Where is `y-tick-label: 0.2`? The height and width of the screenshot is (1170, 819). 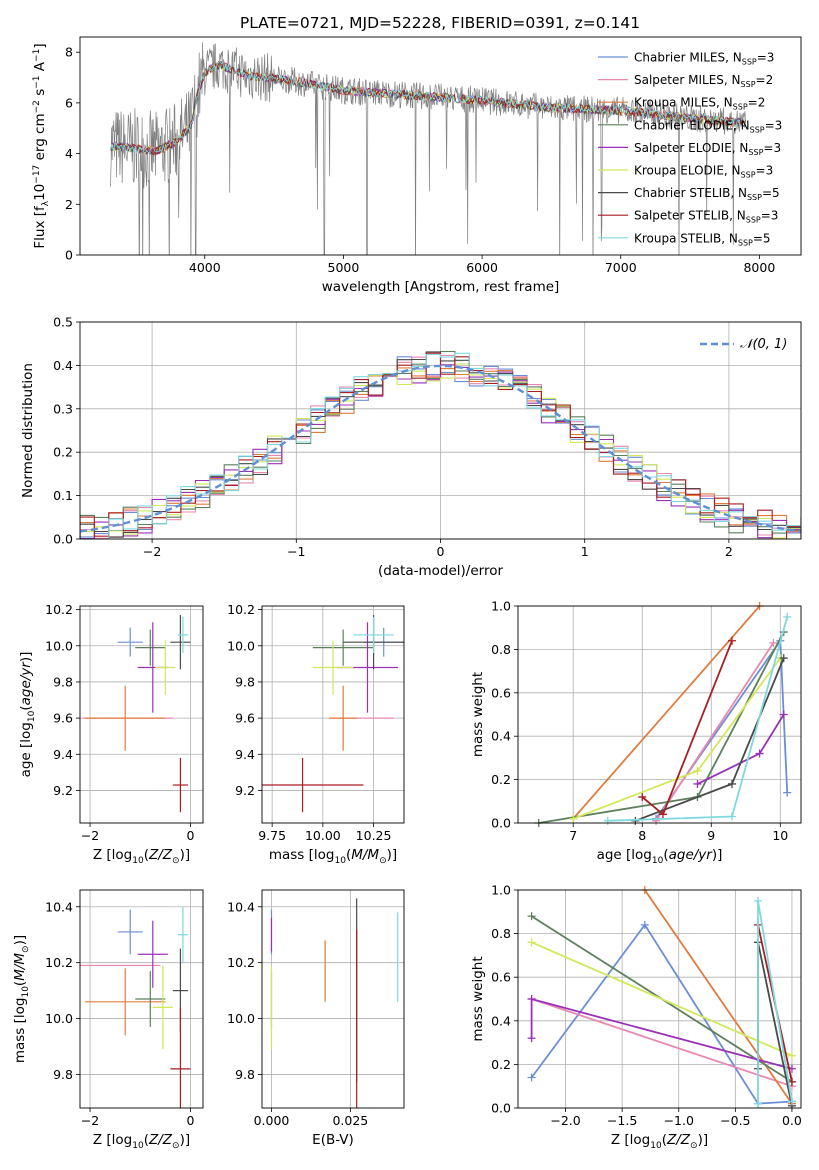 y-tick-label: 0.2 is located at coordinates (501, 779).